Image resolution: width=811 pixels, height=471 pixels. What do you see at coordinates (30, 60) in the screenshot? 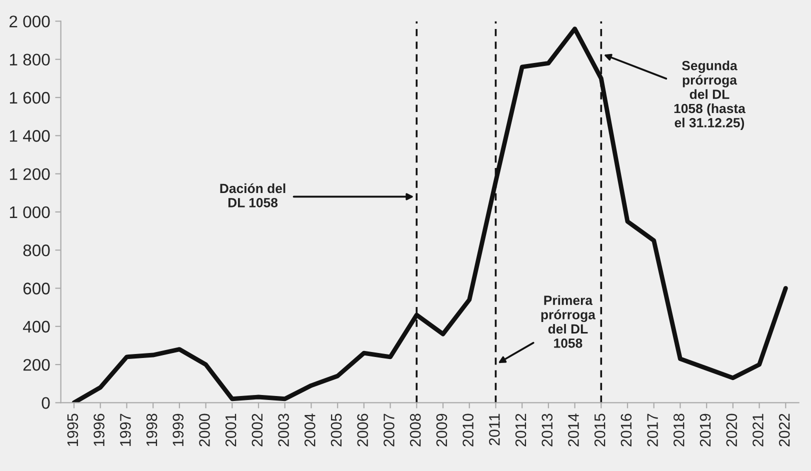
I see `y-tick-label: 1 800` at bounding box center [30, 60].